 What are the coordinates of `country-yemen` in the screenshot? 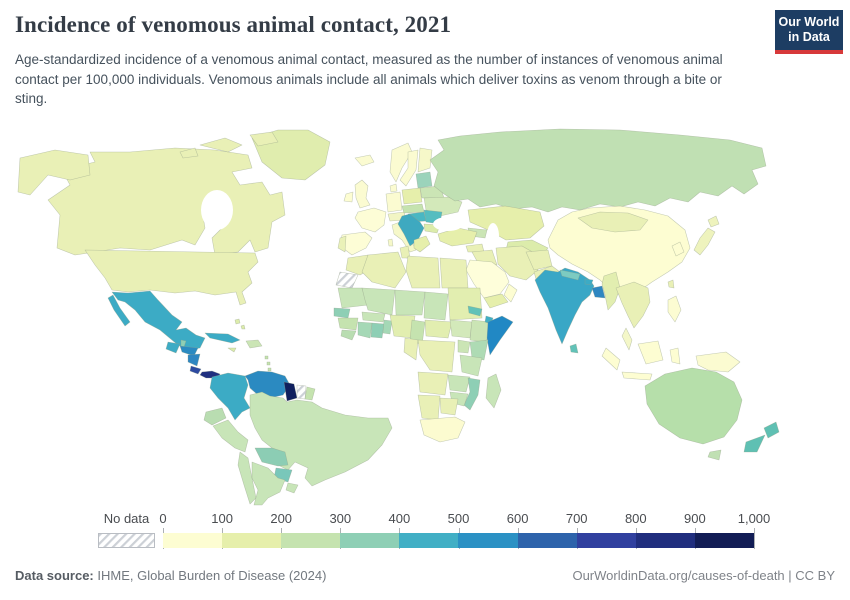 It's located at (496, 301).